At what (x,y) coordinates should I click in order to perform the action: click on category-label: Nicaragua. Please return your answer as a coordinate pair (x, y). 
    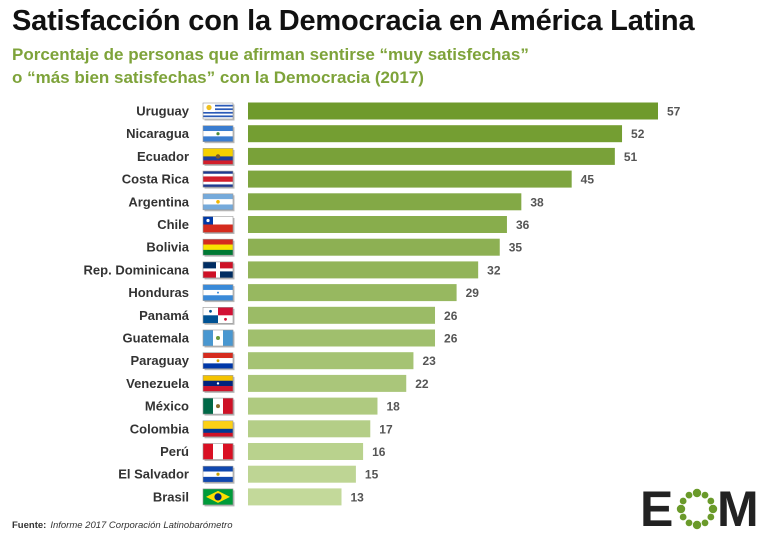
    Looking at the image, I should click on (158, 133).